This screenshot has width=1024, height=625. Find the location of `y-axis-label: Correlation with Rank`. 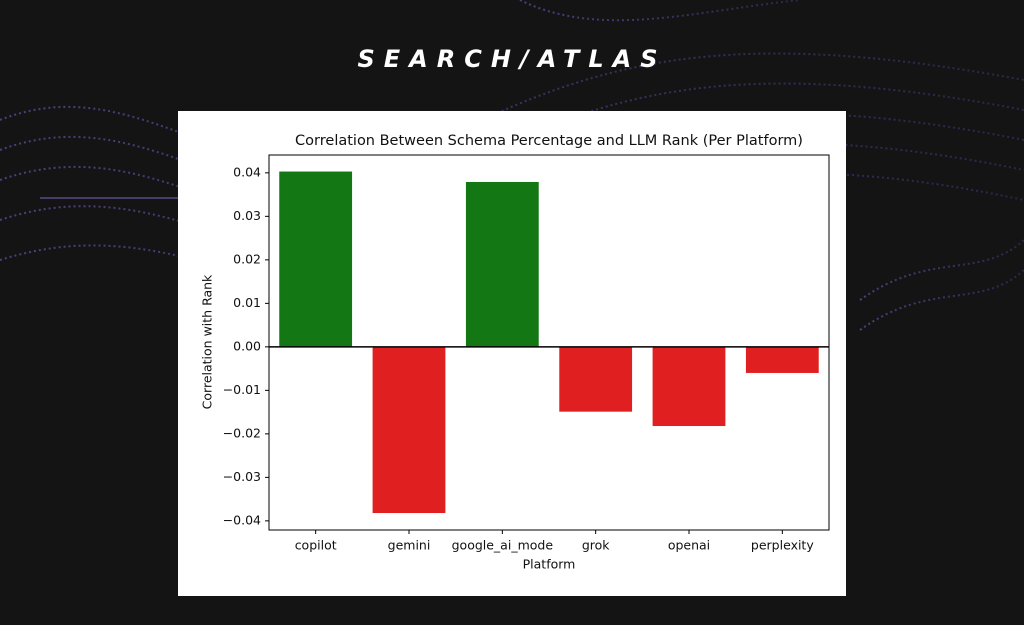

y-axis-label: Correlation with Rank is located at coordinates (207, 341).